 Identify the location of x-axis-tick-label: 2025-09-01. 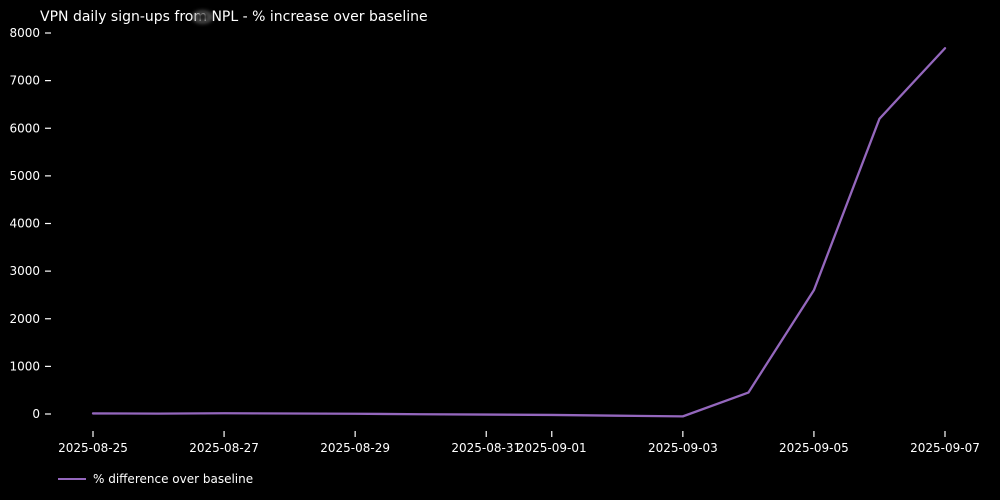
(552, 448).